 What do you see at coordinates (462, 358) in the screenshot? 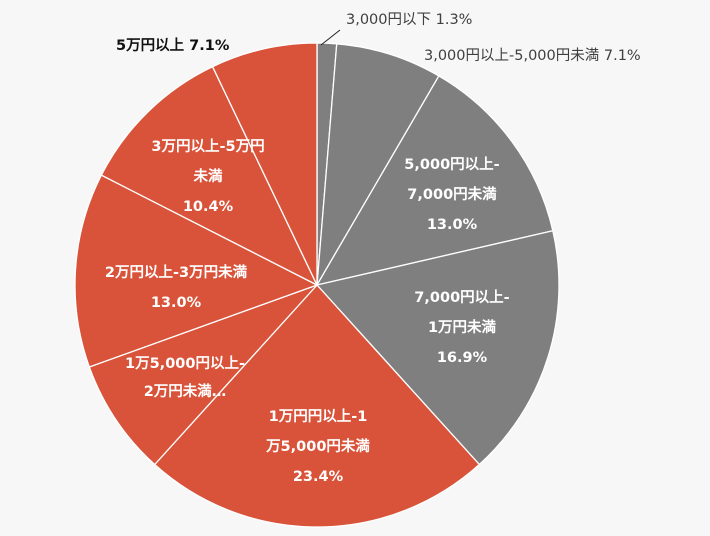
I see `label-line: 16.9%` at bounding box center [462, 358].